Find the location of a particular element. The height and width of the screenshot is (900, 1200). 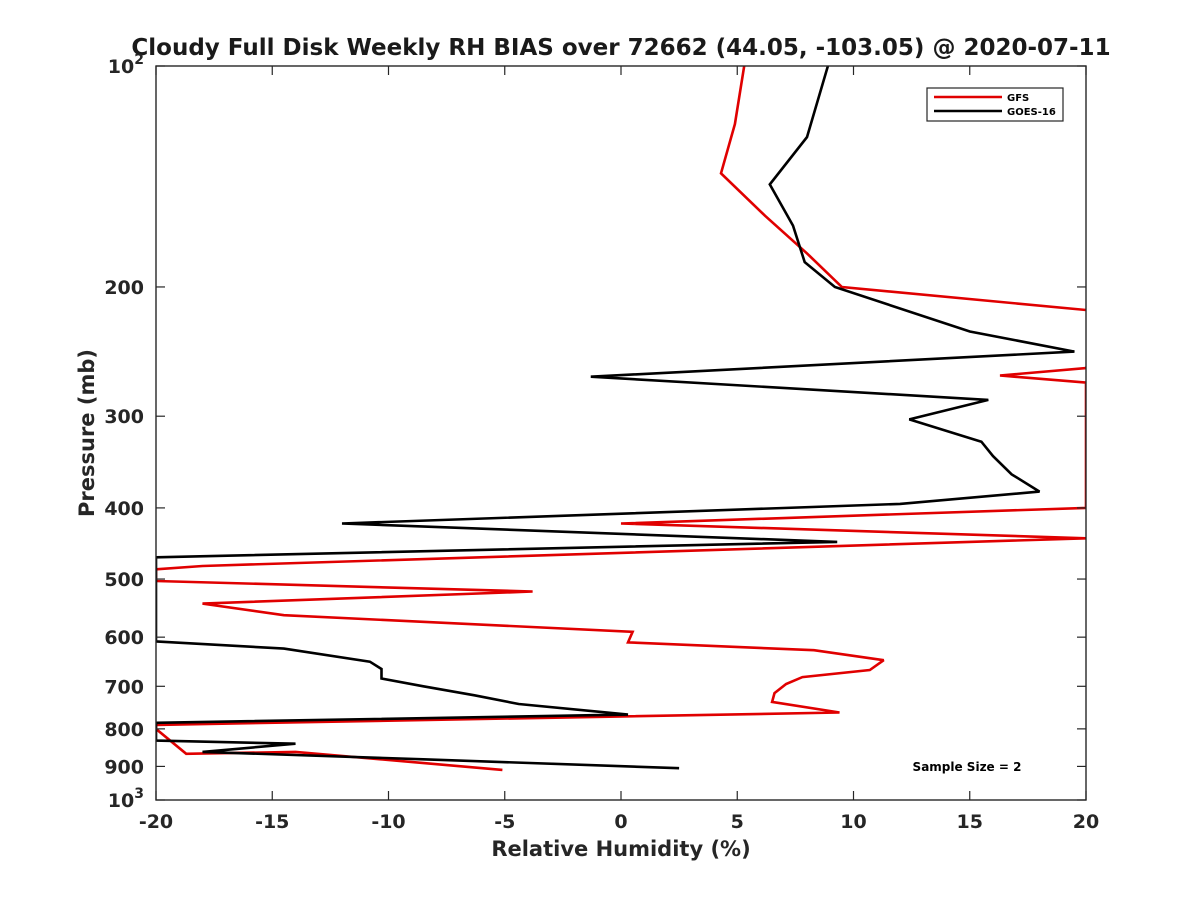

x-tick-label: 5 is located at coordinates (737, 822).